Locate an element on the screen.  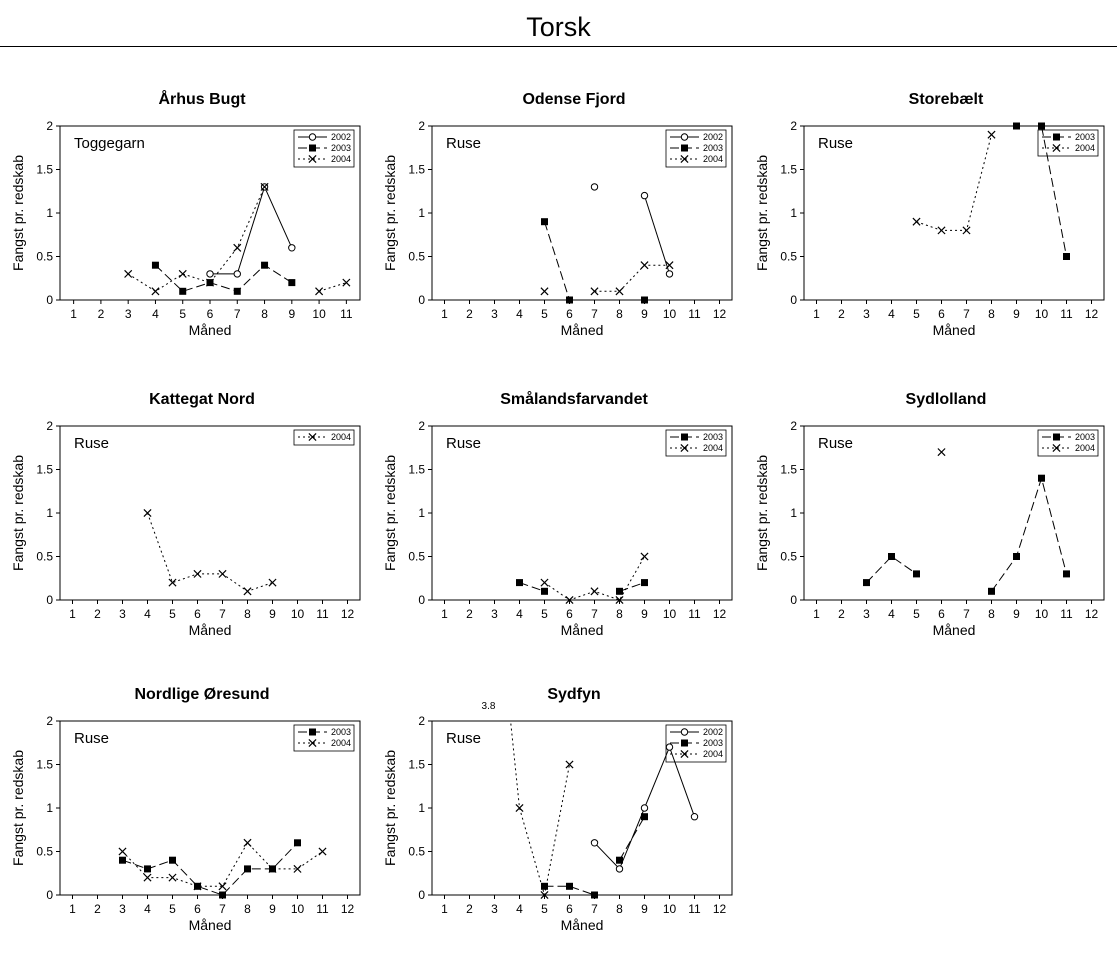
y-tick-label: 0.5 is located at coordinates (416, 557).